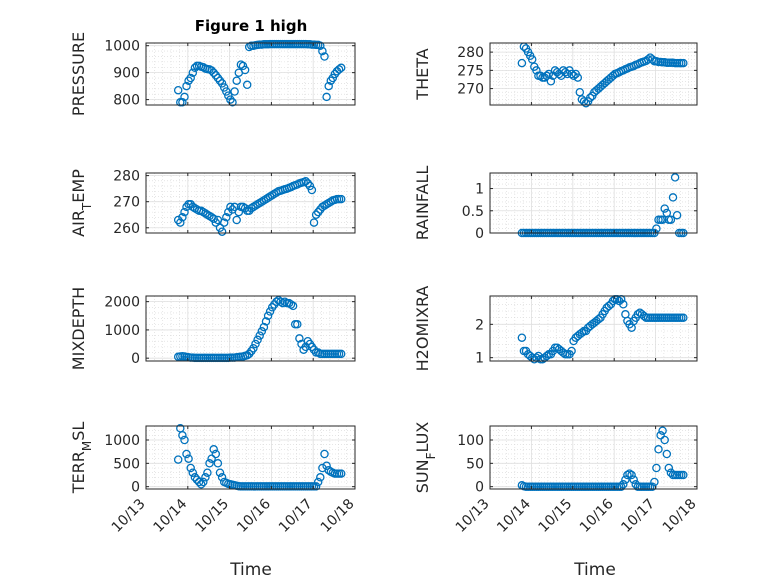 The image size is (778, 583). Describe the element at coordinates (473, 212) in the screenshot. I see `y-tick-label: 0.5` at that location.